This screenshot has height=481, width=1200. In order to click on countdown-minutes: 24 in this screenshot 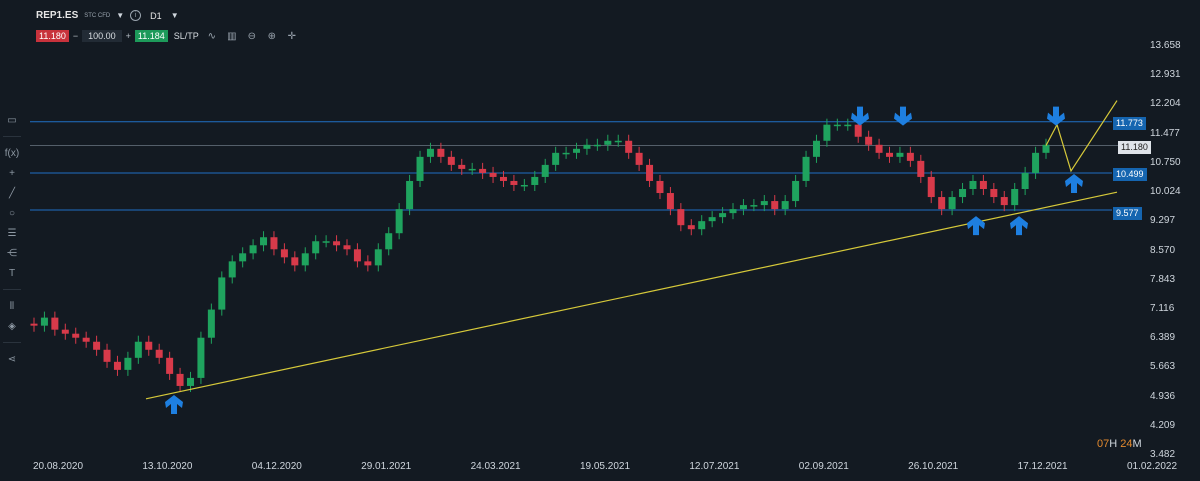, I will do `click(1126, 444)`.